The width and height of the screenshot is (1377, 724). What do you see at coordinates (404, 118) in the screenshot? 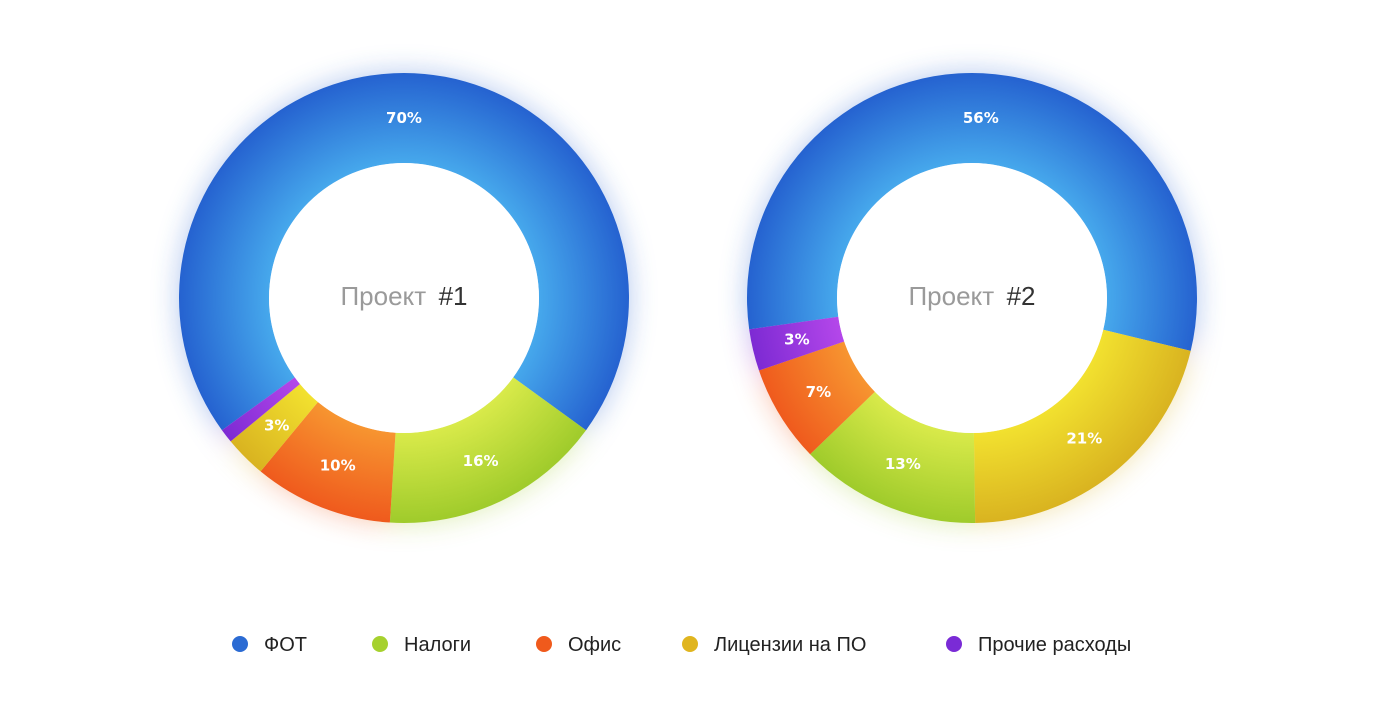
I see `slice-label-fot: 70%` at bounding box center [404, 118].